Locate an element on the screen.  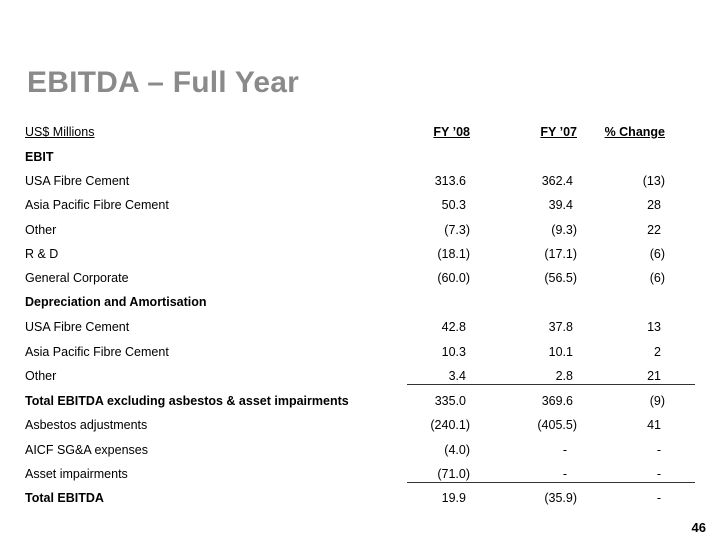
table-row: Other (7.3) (9.3) 22 is located at coordinates (360, 230).